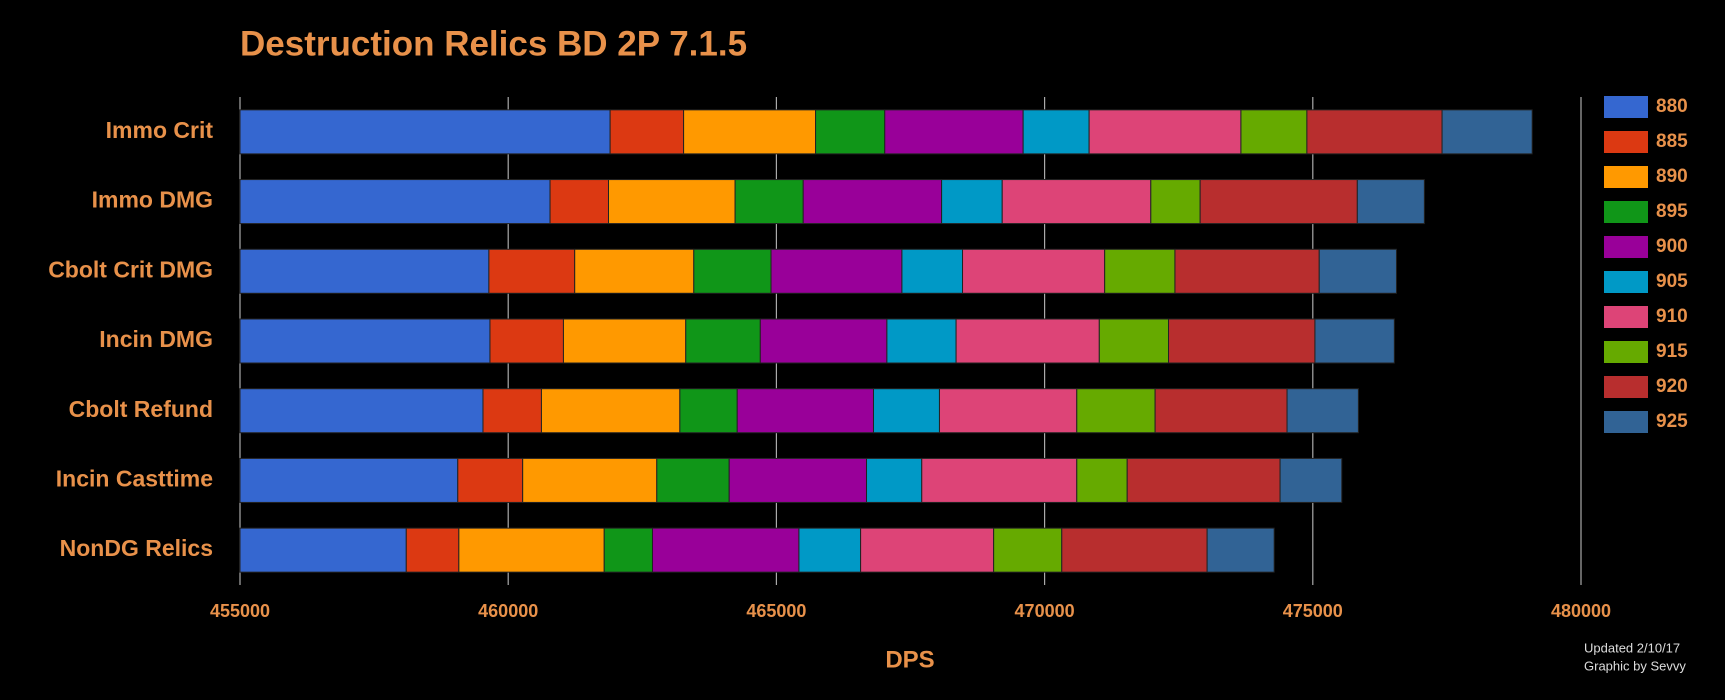  I want to click on x-tick-label: 460000, so click(508, 611).